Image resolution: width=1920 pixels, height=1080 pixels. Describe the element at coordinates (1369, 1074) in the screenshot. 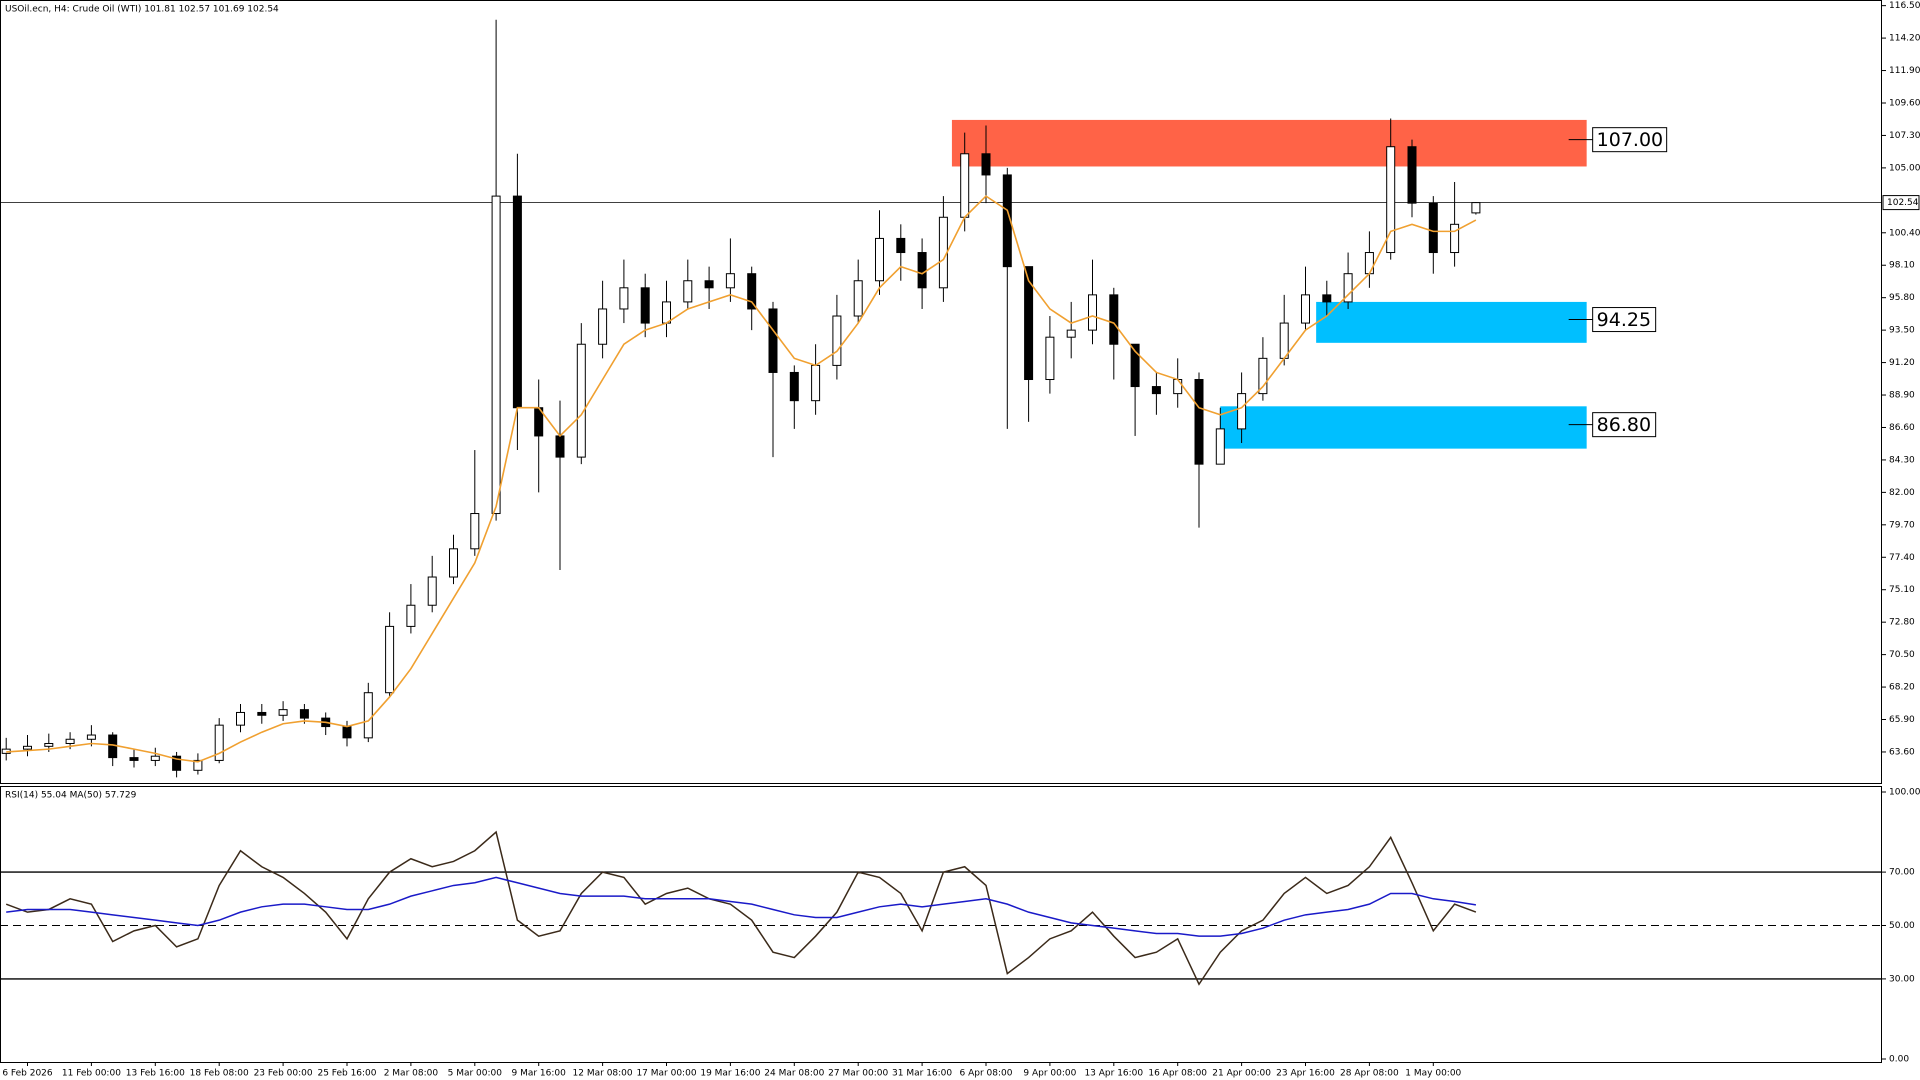

I see `x-tick-label: 28 Apr 08:00` at that location.